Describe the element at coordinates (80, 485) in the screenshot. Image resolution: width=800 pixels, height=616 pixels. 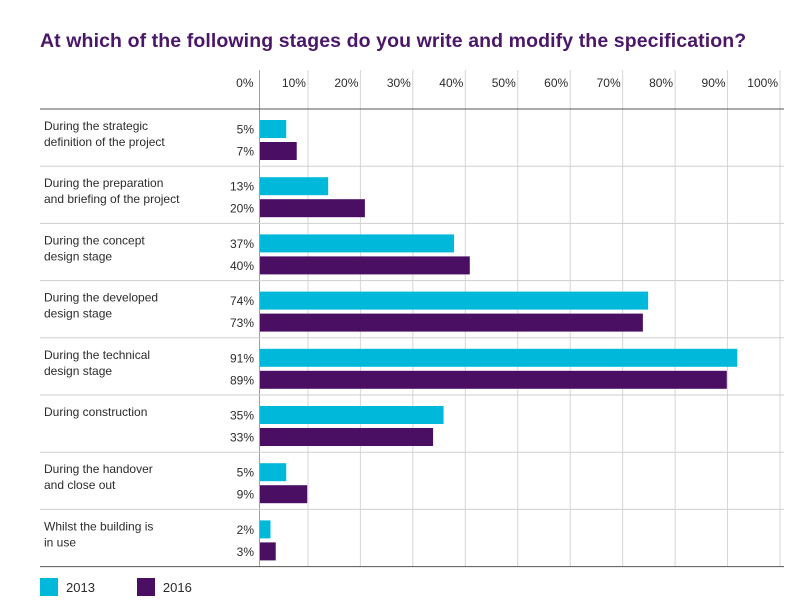
I see `category-label: and close out` at that location.